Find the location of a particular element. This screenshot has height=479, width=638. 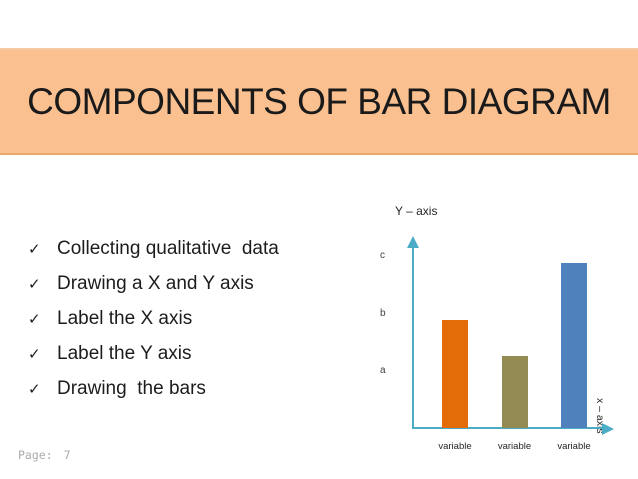

bullet-text: Label the Y axis is located at coordinates (124, 353).